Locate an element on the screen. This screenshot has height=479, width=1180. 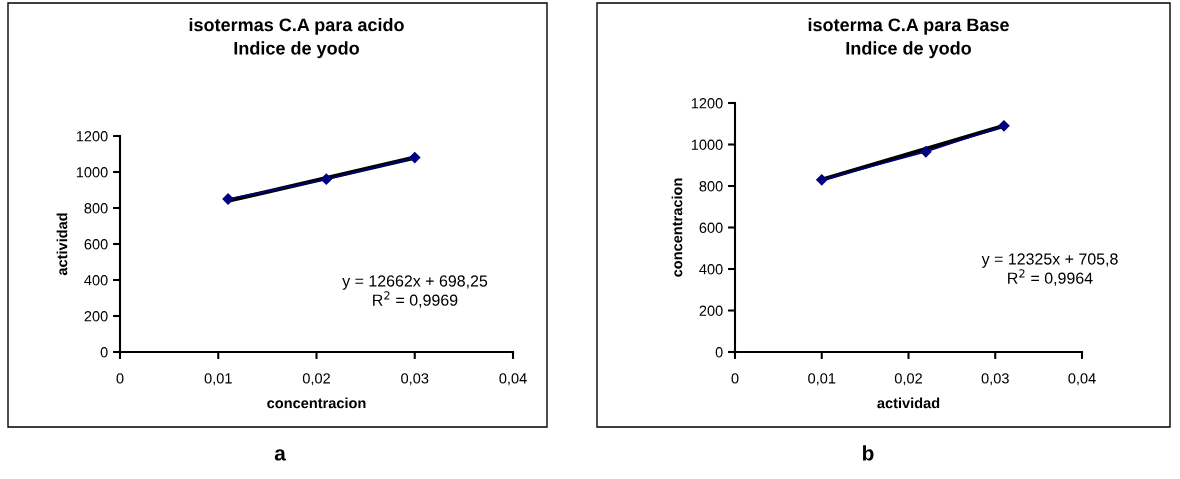
annotation: y = 12325x + 705,8 R$^{2}$ = 0,9964 is located at coordinates (1049, 269).